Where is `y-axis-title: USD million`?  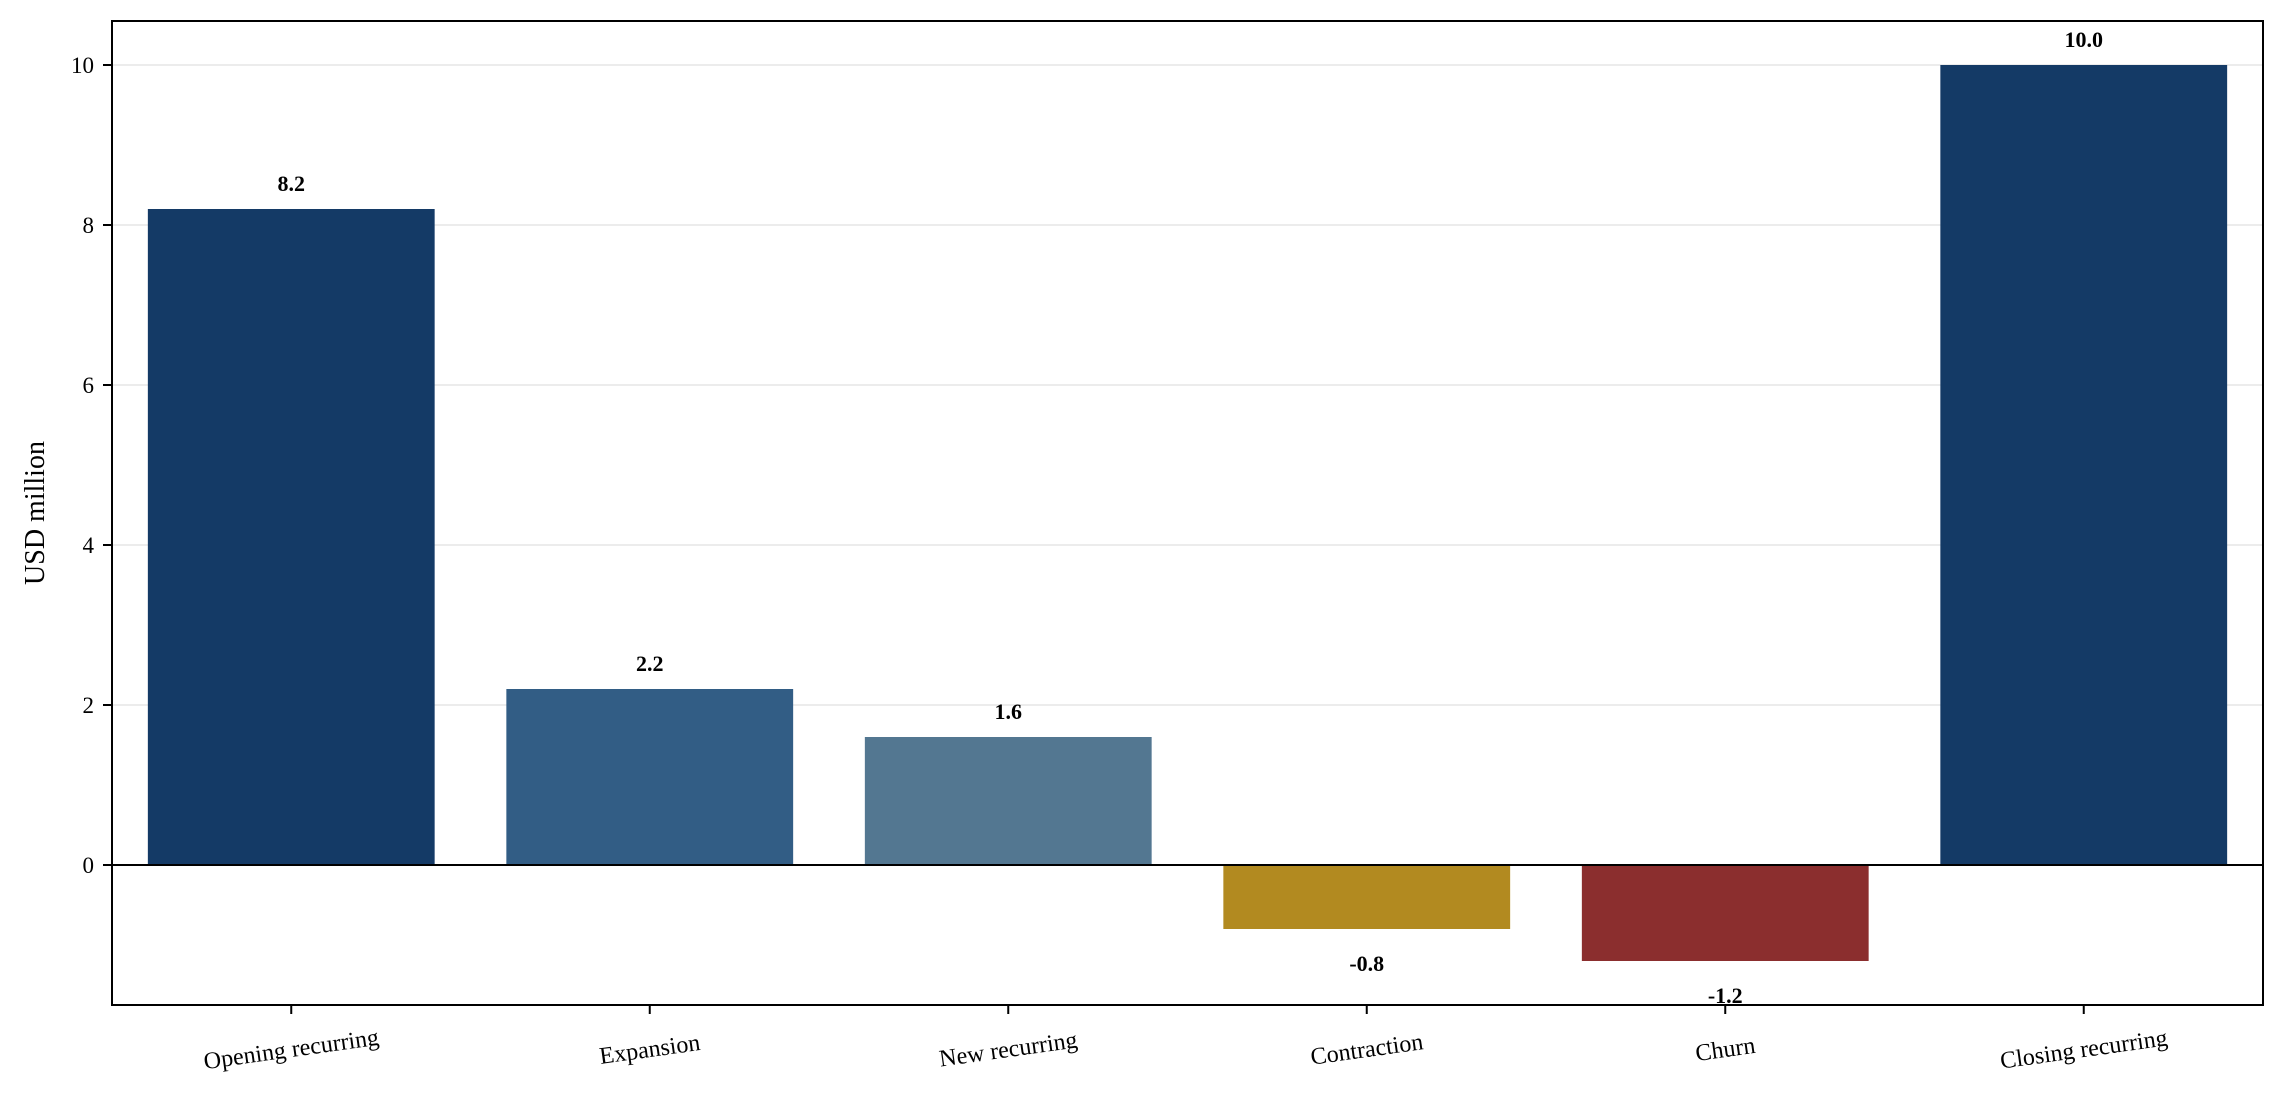 y-axis-title: USD million is located at coordinates (35, 513).